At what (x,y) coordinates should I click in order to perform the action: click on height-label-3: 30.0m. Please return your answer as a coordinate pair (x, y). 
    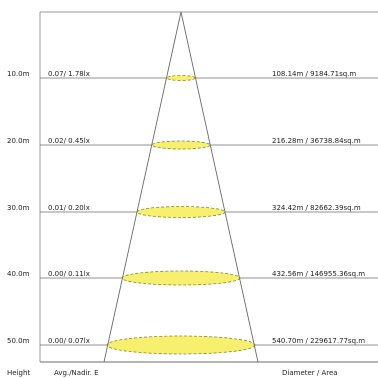
    Looking at the image, I should click on (18, 208).